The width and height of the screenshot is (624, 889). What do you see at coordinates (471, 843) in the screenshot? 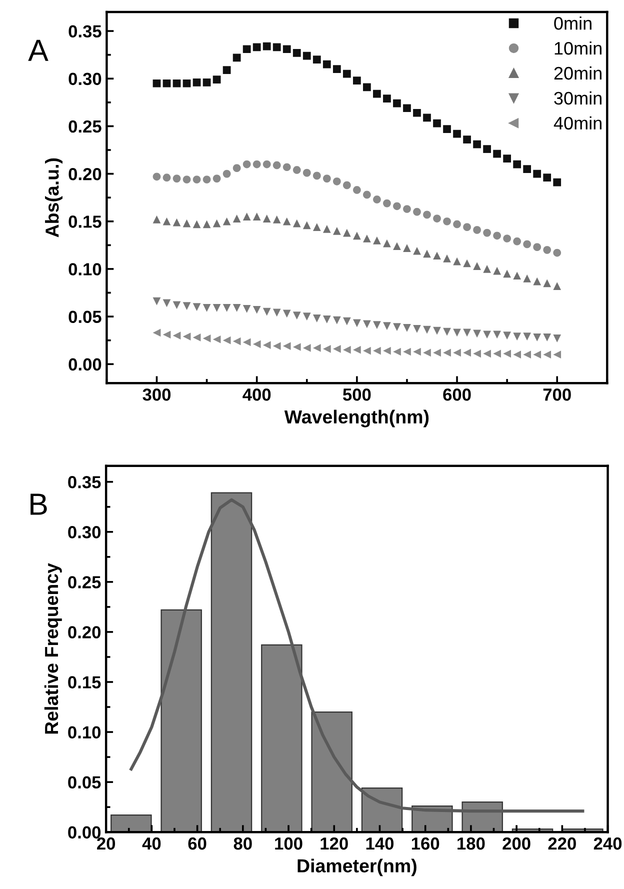
I see `x-tick-label: 180` at bounding box center [471, 843].